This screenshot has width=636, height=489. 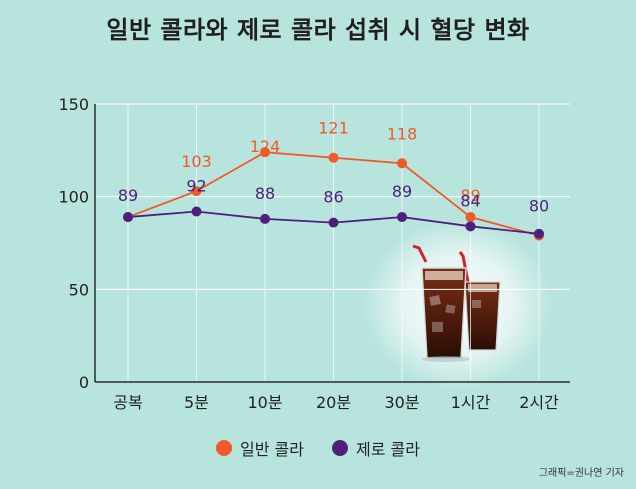 What do you see at coordinates (127, 402) in the screenshot?
I see `x-tick-label: 공복` at bounding box center [127, 402].